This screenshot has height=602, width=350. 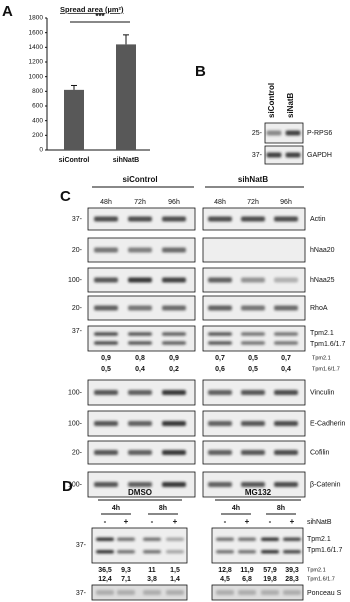 What do you see at coordinates (324, 593) in the screenshot?
I see `protein-label: Ponceau S` at bounding box center [324, 593].